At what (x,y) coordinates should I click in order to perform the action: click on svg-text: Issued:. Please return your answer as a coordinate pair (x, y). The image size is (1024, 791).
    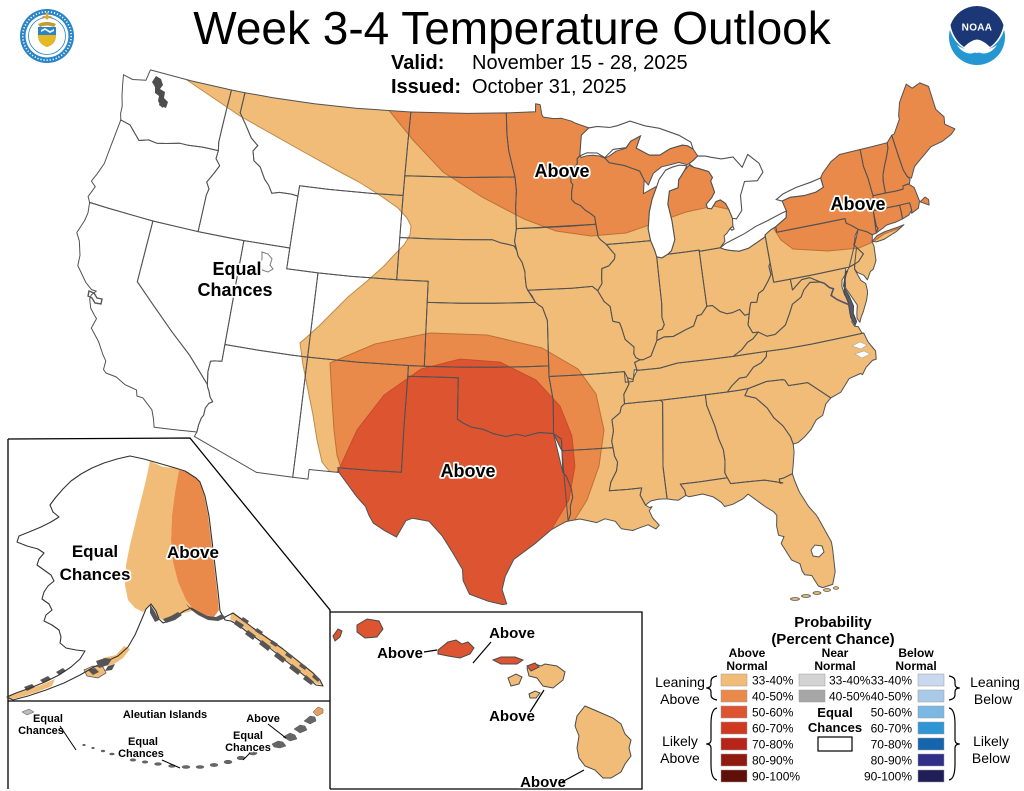
    Looking at the image, I should click on (426, 87).